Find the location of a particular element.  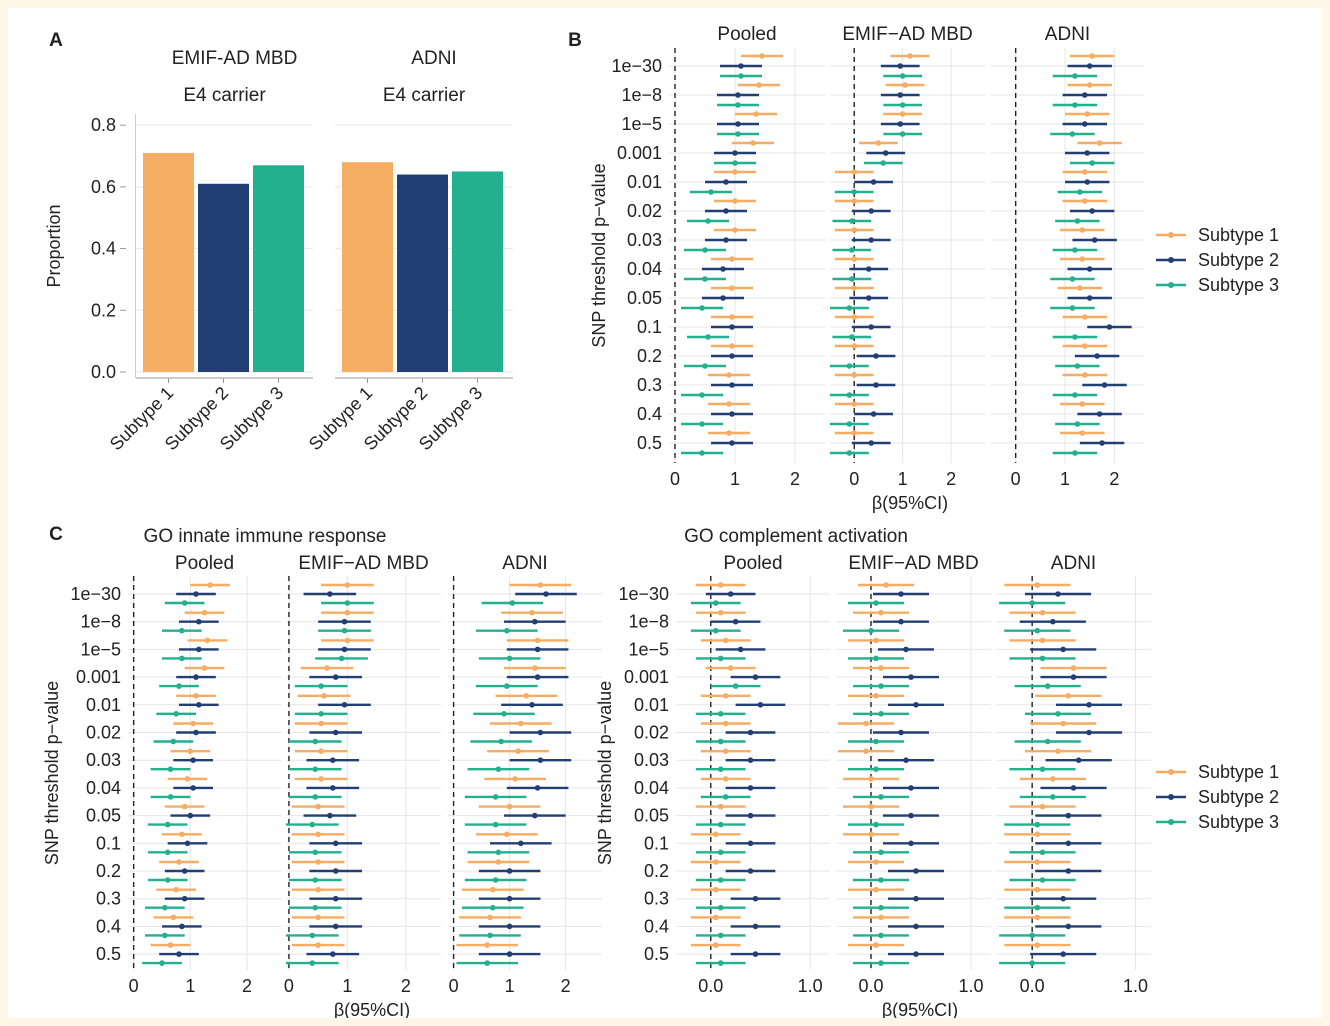

tick-label-x: 1.0 is located at coordinates (1135, 986).